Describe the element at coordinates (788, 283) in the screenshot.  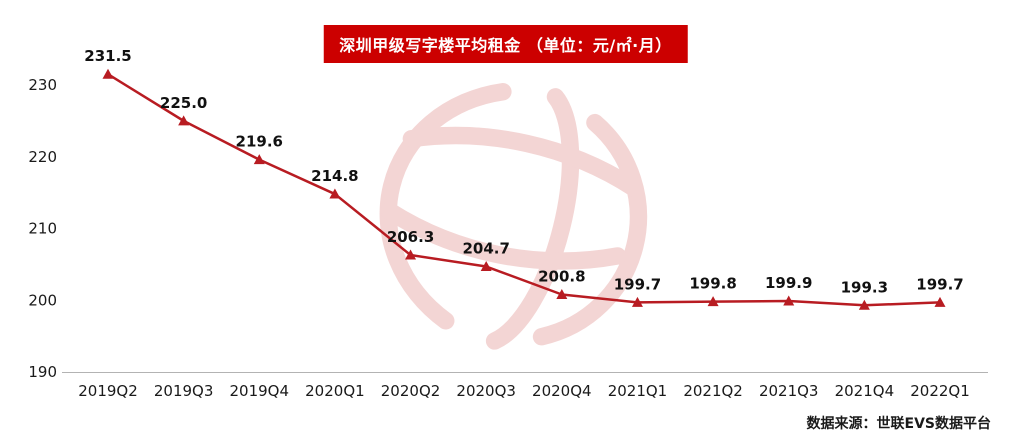
I see `data-point-label: 199.9` at that location.